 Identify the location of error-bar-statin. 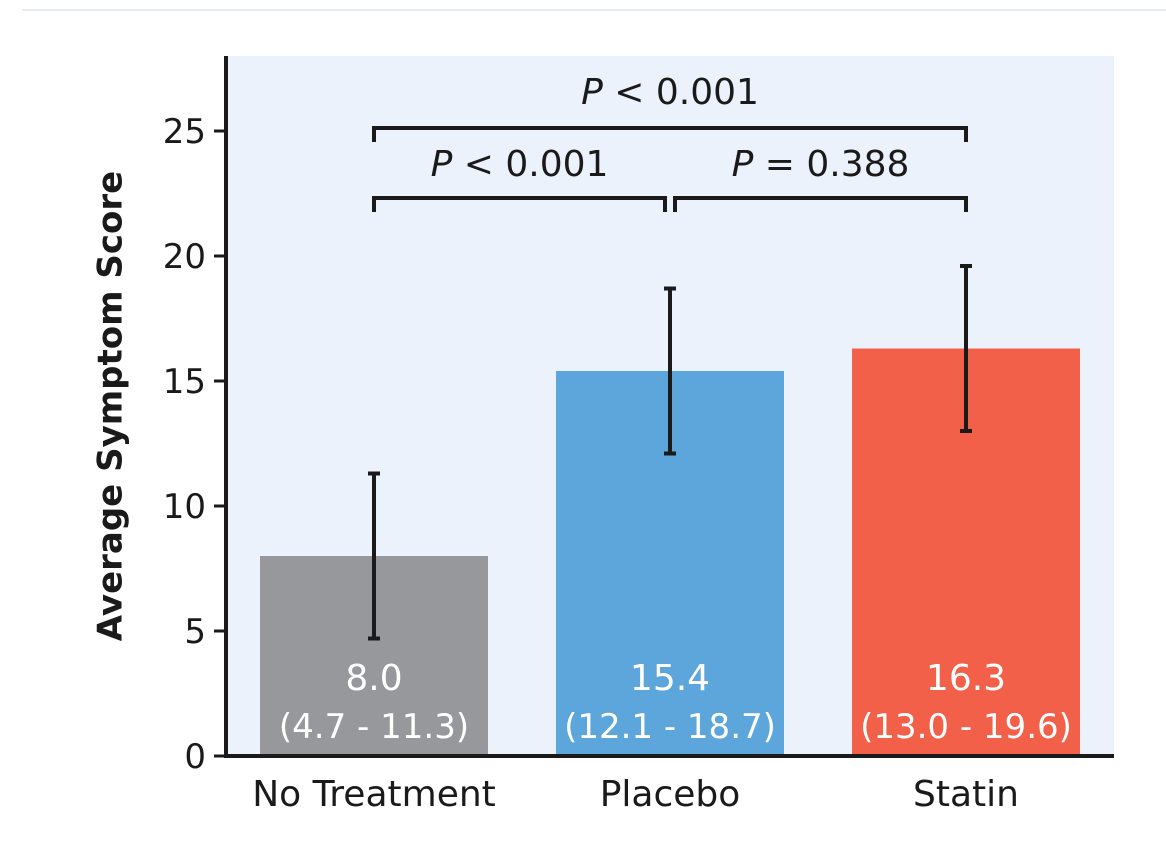
(966, 348).